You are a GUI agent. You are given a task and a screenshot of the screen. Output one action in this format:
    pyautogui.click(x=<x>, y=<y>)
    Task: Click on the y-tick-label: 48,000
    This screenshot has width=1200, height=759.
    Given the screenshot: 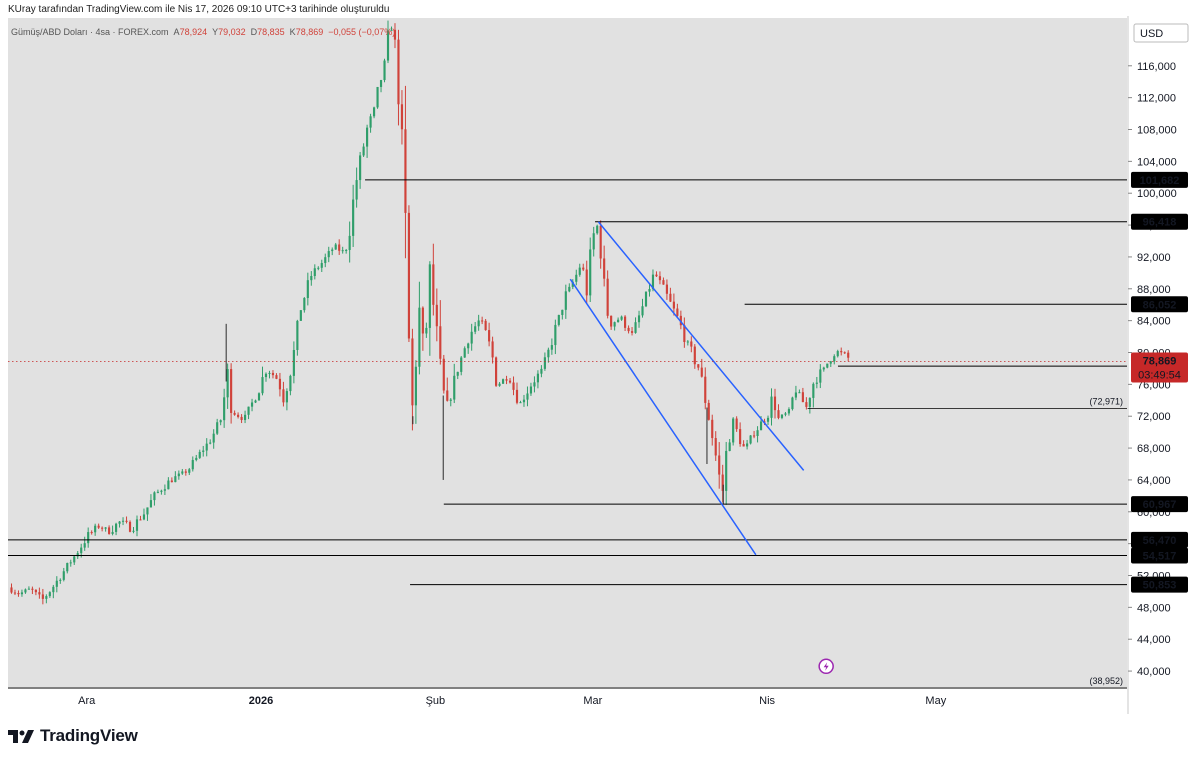 What is the action you would take?
    pyautogui.click(x=1154, y=608)
    